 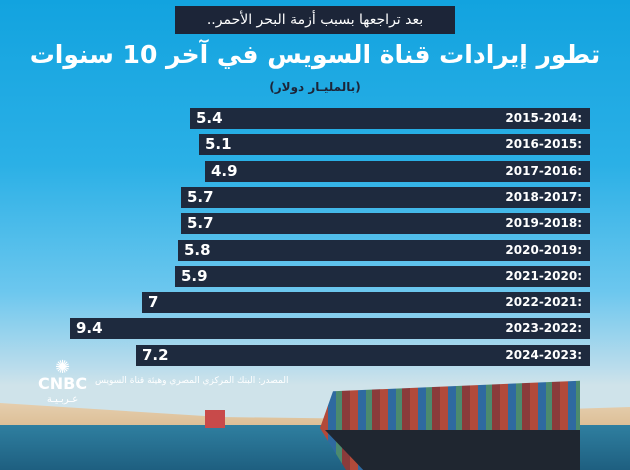 I want to click on ship-hull, so click(x=452, y=450).